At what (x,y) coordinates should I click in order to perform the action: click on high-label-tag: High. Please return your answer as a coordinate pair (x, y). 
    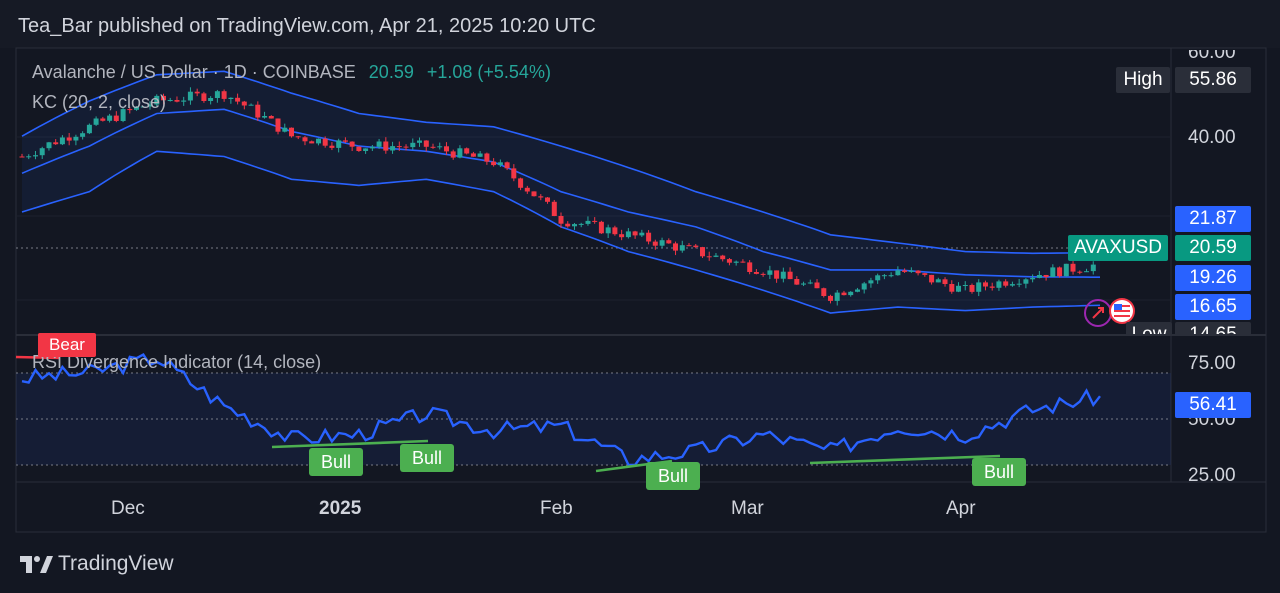
    Looking at the image, I should click on (1143, 80).